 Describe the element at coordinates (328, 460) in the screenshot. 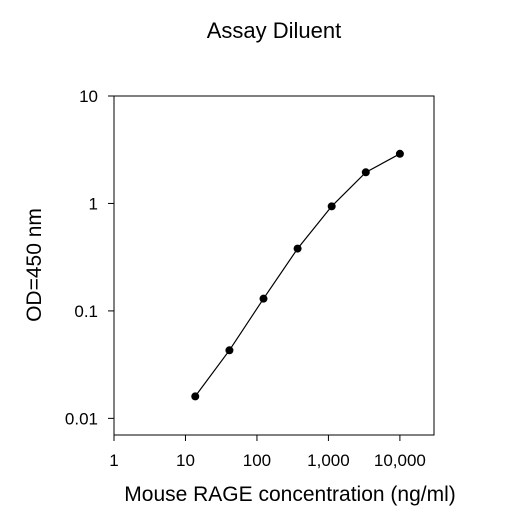

I see `x-tick-label: 1,000` at that location.